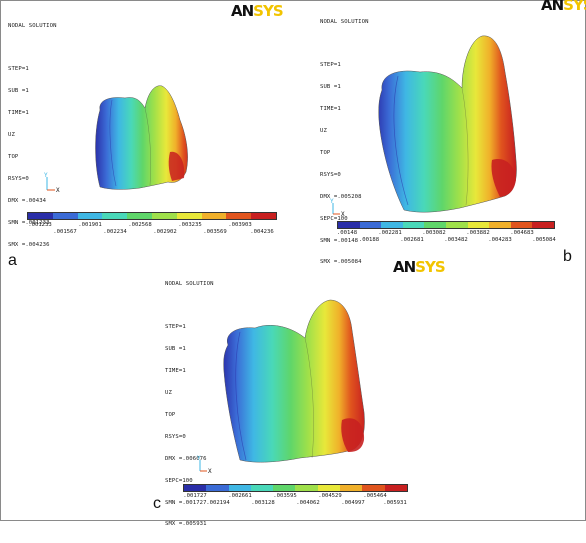  I want to click on tick-label: .001901, so click(90, 225).